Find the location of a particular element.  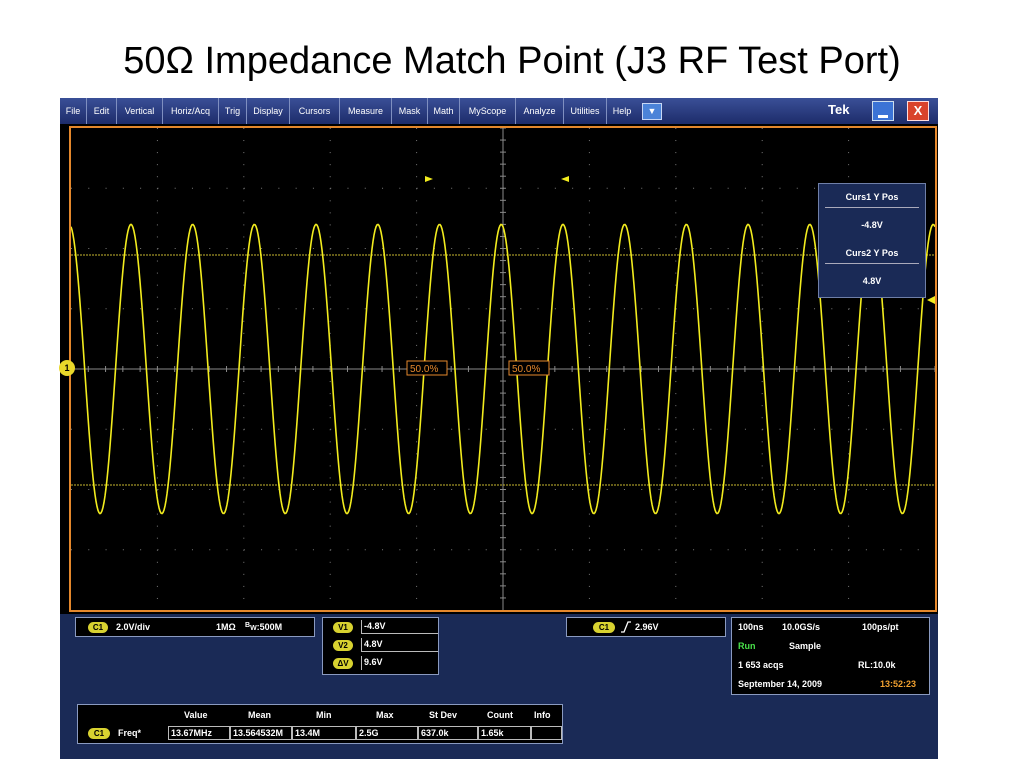

menu-cursors: Cursors is located at coordinates (315, 111).